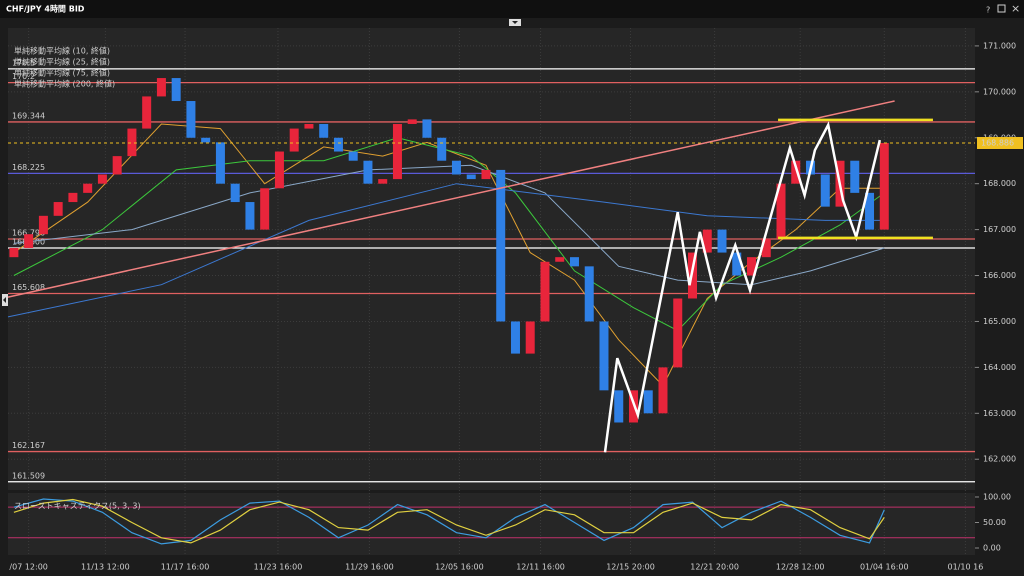 The height and width of the screenshot is (576, 1024). What do you see at coordinates (64, 84) in the screenshot?
I see `legend-entry: 単純移動平均線 (200, 終値)` at bounding box center [64, 84].